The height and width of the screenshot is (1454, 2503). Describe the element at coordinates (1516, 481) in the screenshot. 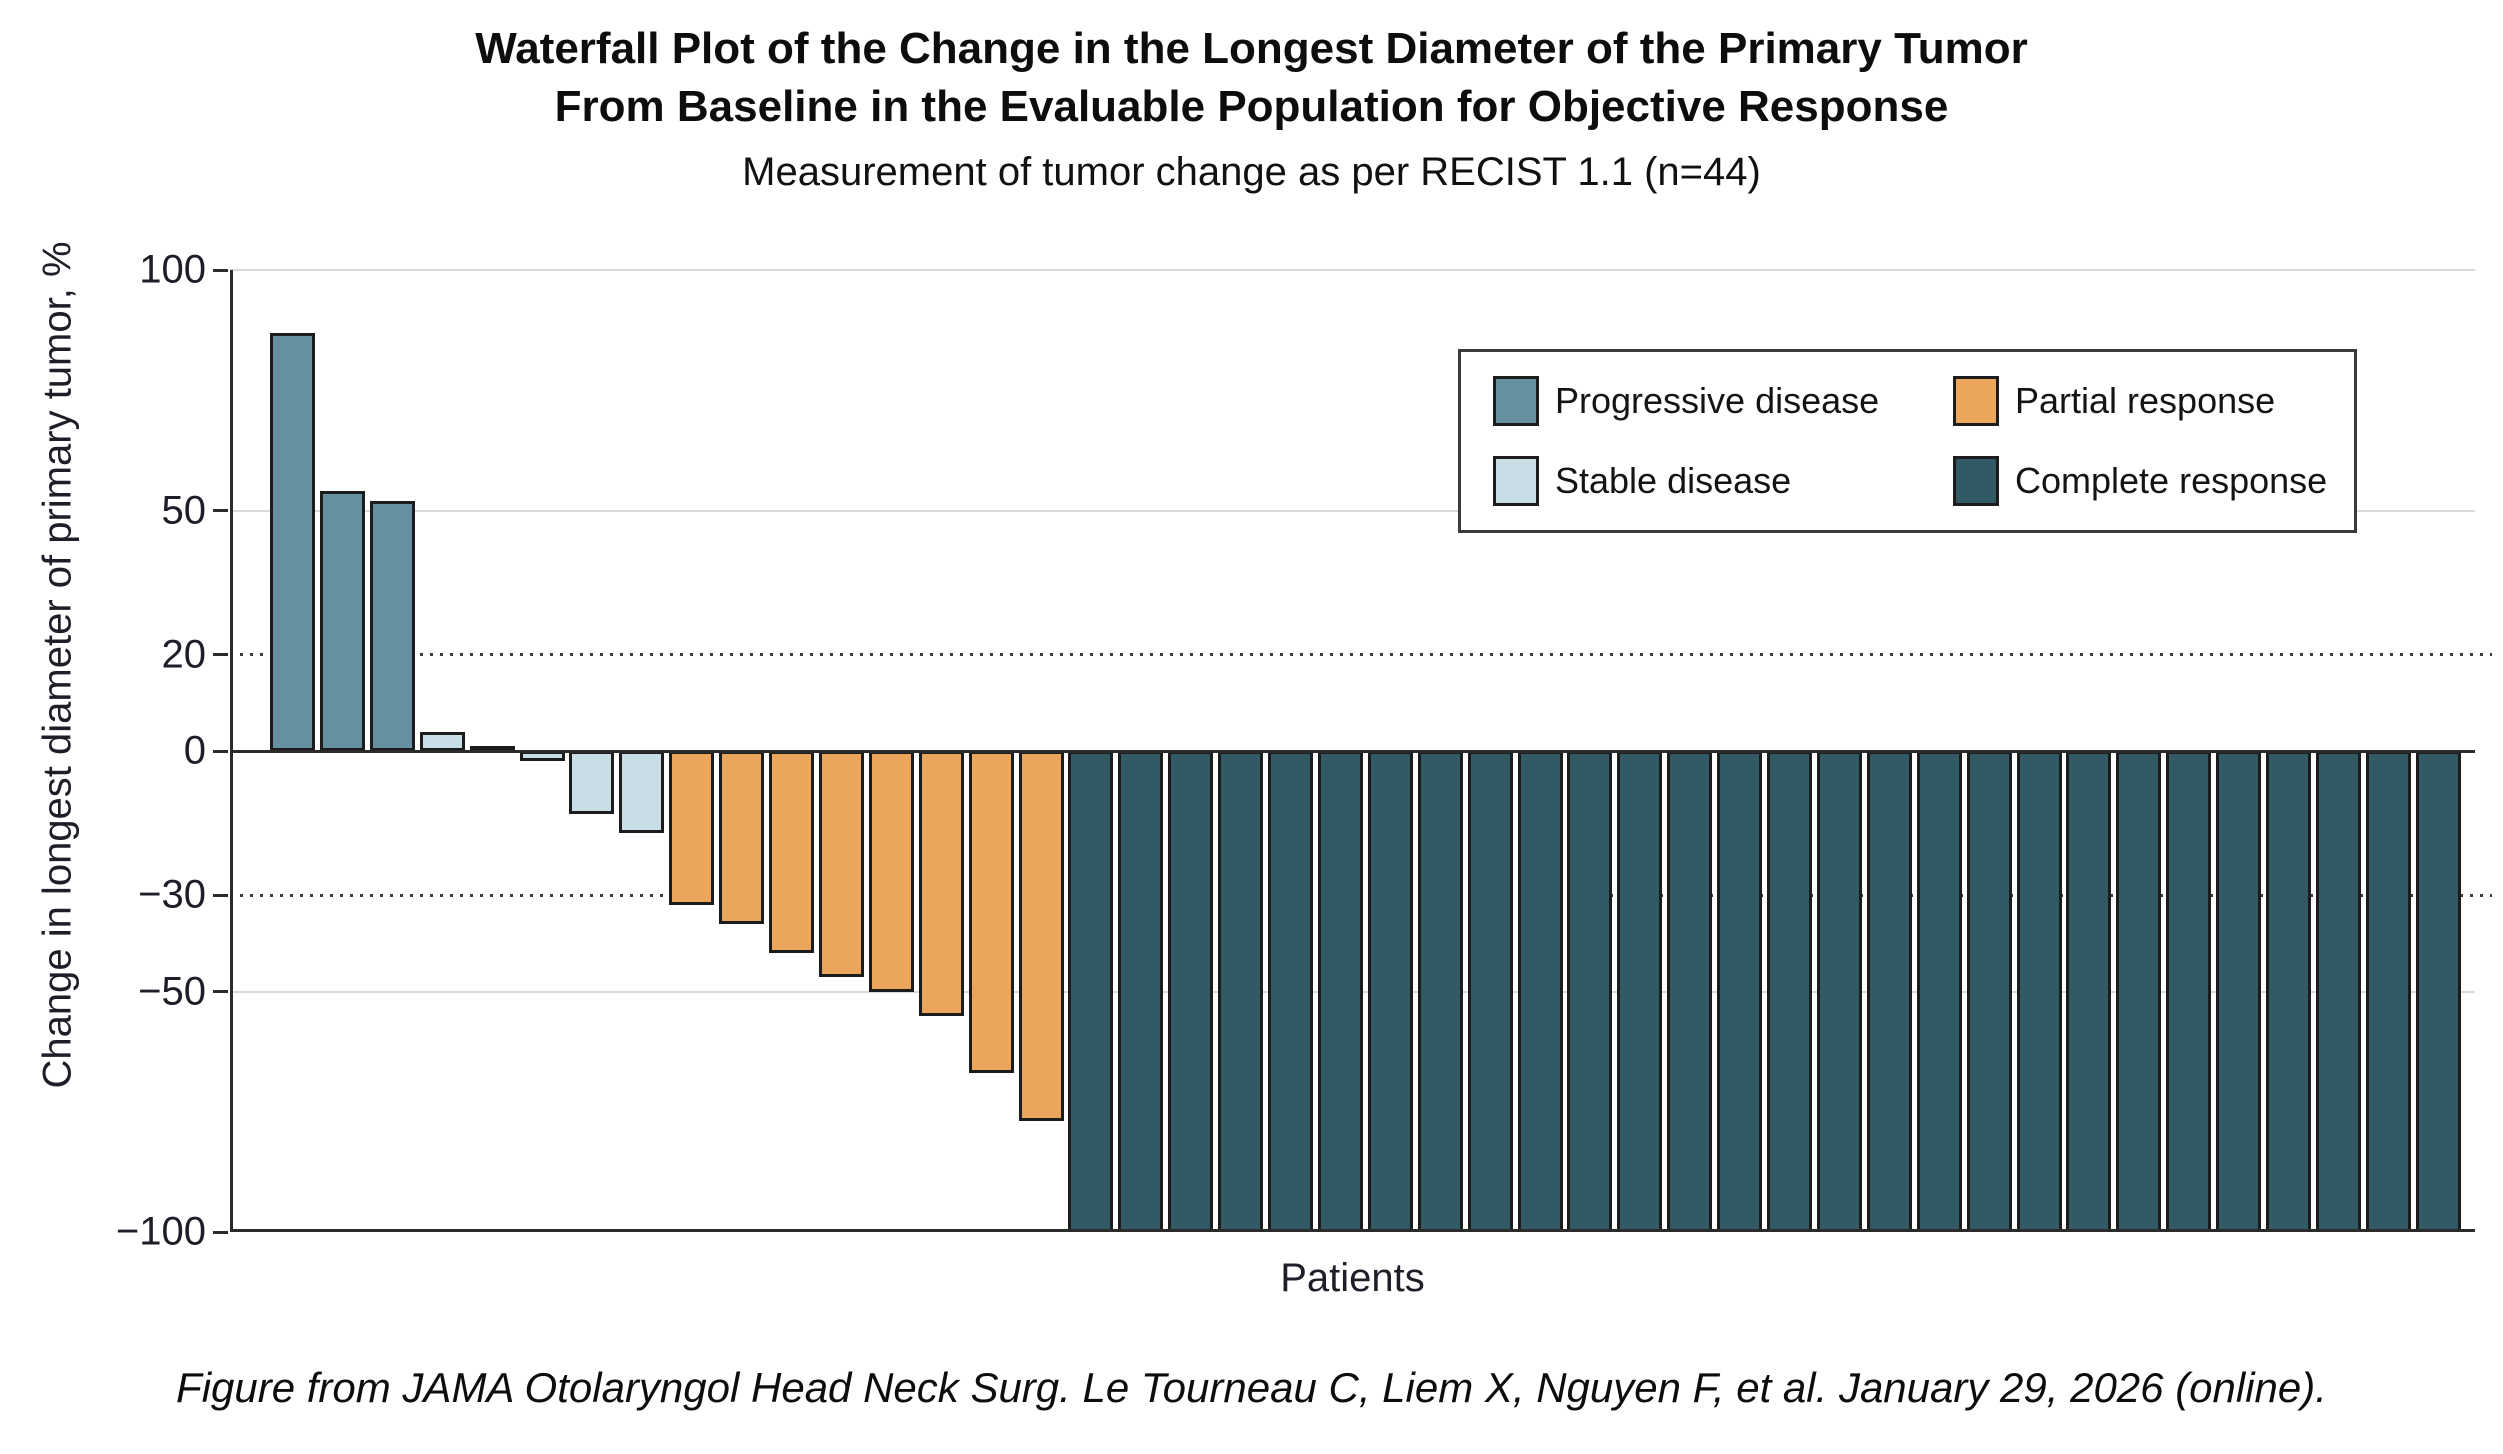

I see `stable-disease-swatch-icon` at that location.